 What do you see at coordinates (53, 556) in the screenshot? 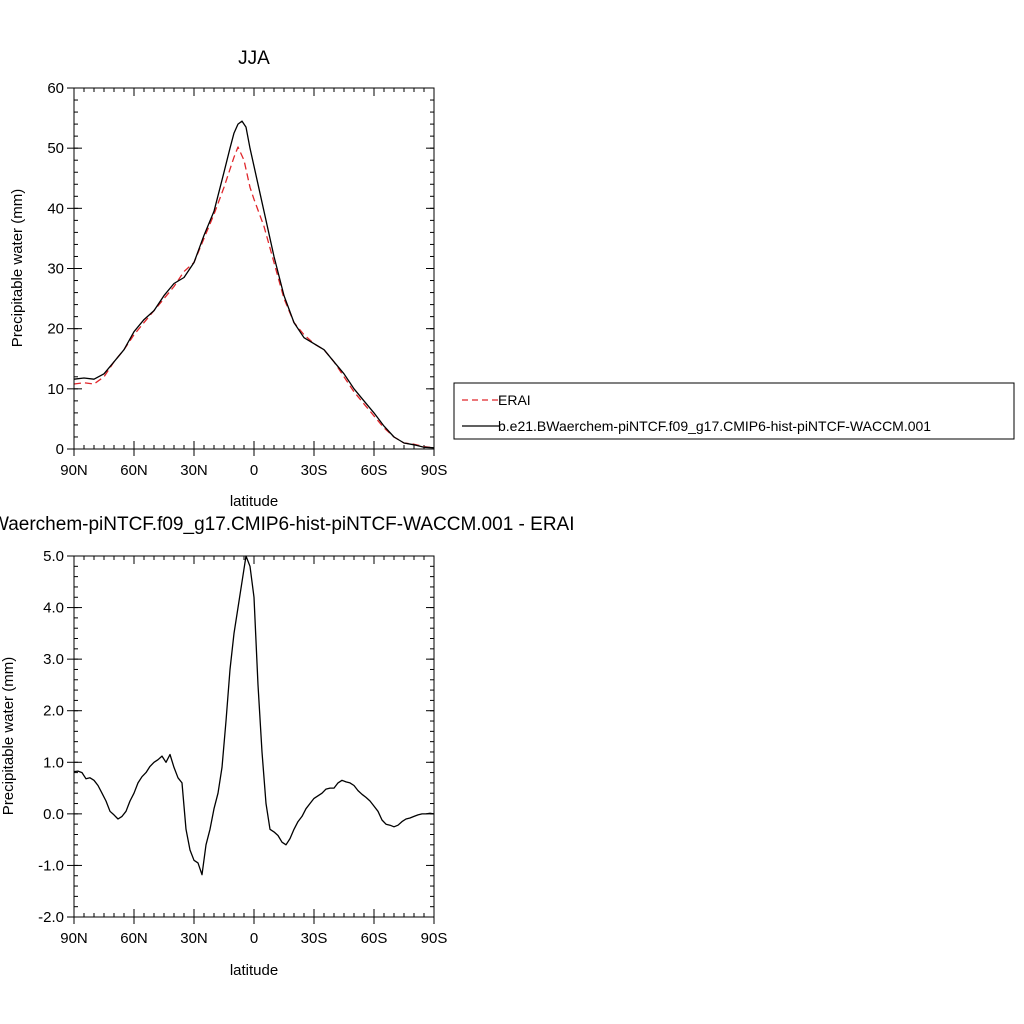
I see `y-tick-label: 5.0` at bounding box center [53, 556].